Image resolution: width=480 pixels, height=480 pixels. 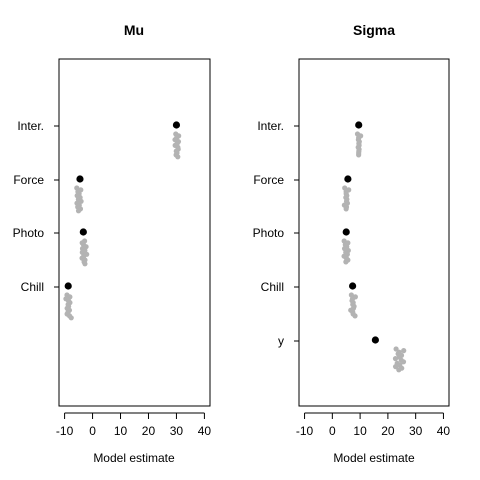 I want to click on y-tick-label: y, so click(x=281, y=341).